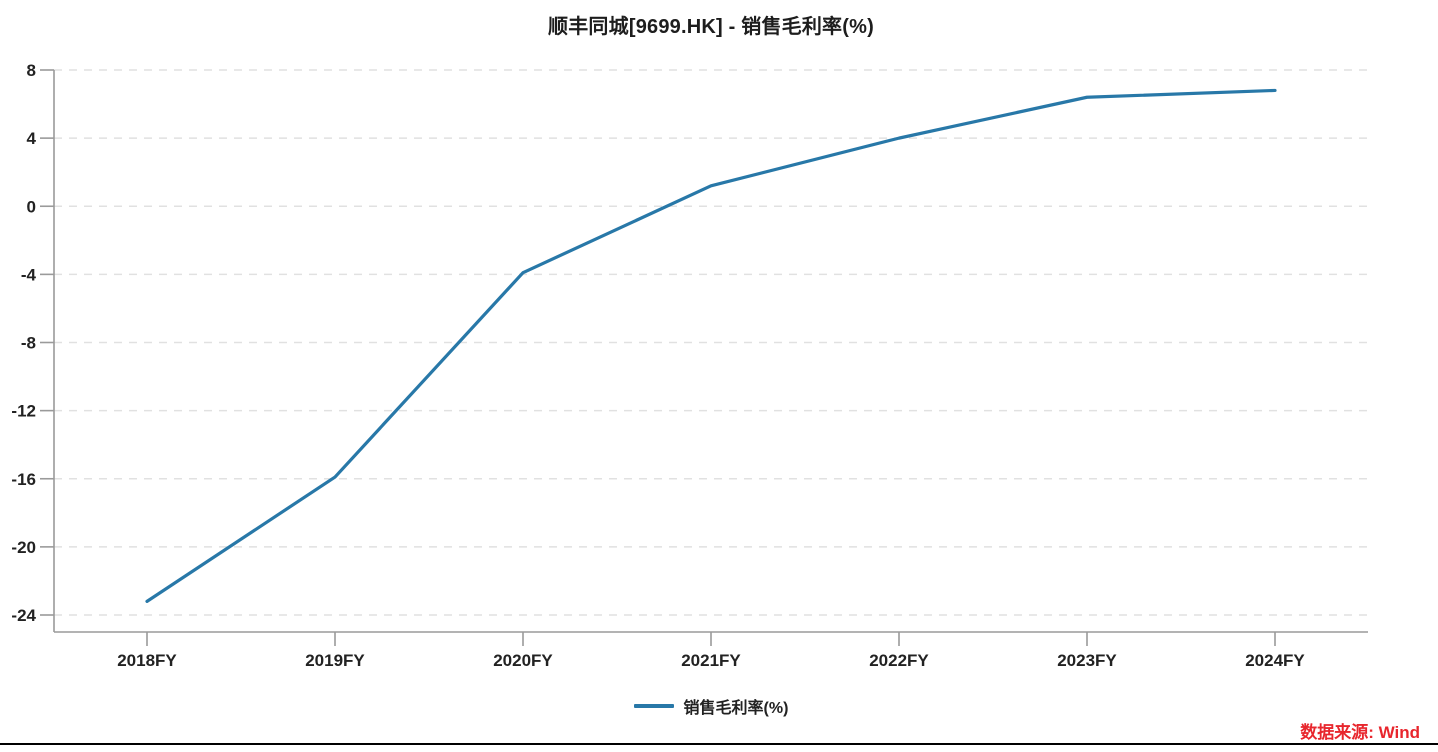  Describe the element at coordinates (711, 660) in the screenshot. I see `x-tick-label: 2021FY` at that location.